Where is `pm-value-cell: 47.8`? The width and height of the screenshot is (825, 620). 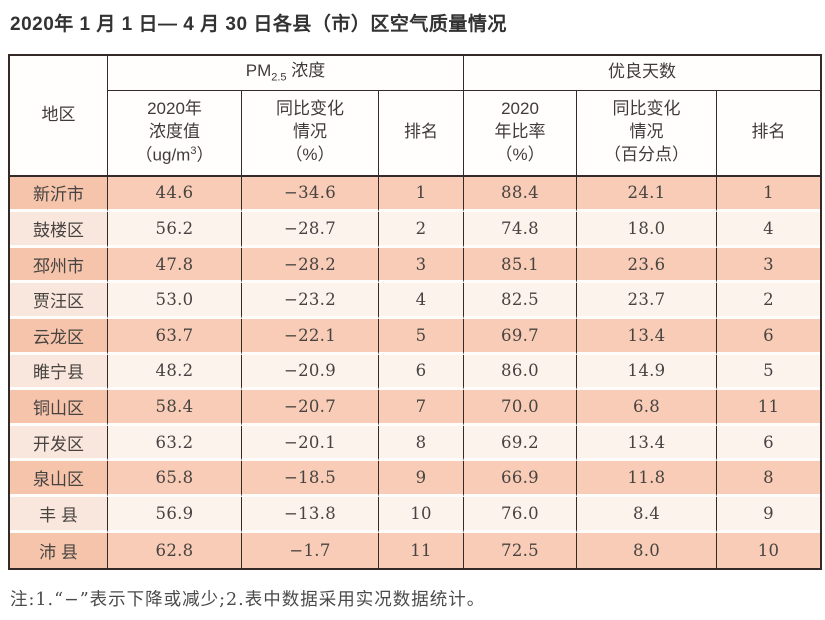
pm-value-cell: 47.8 is located at coordinates (175, 265).